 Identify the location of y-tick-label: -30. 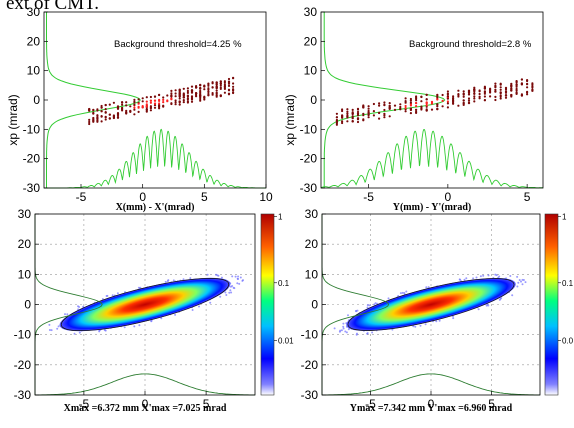
(310, 395).